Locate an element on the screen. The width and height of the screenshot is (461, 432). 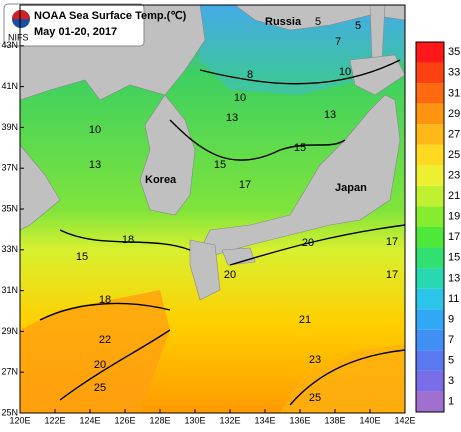
colorbar-label: 17 is located at coordinates (454, 237).